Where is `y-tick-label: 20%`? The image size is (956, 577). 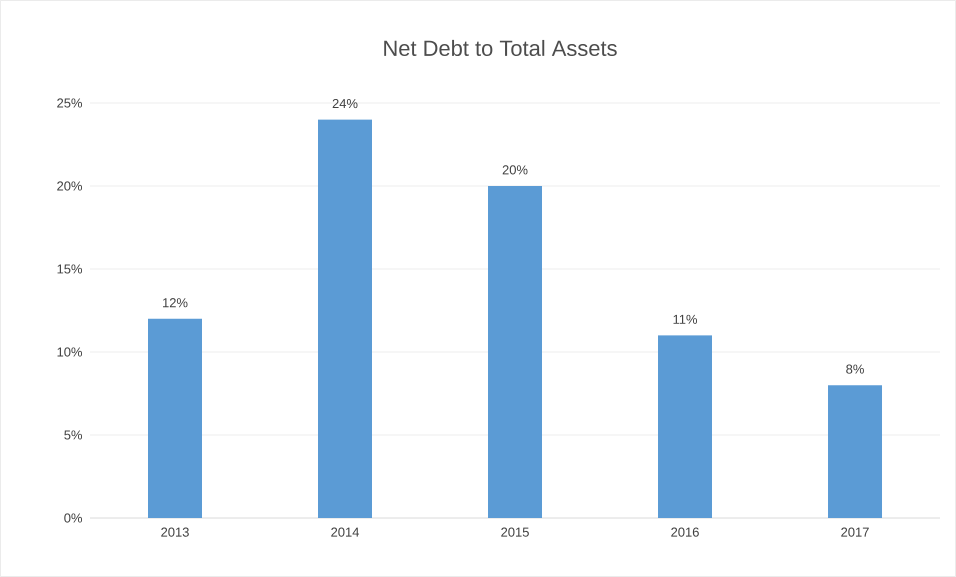
y-tick-label: 20% is located at coordinates (69, 186).